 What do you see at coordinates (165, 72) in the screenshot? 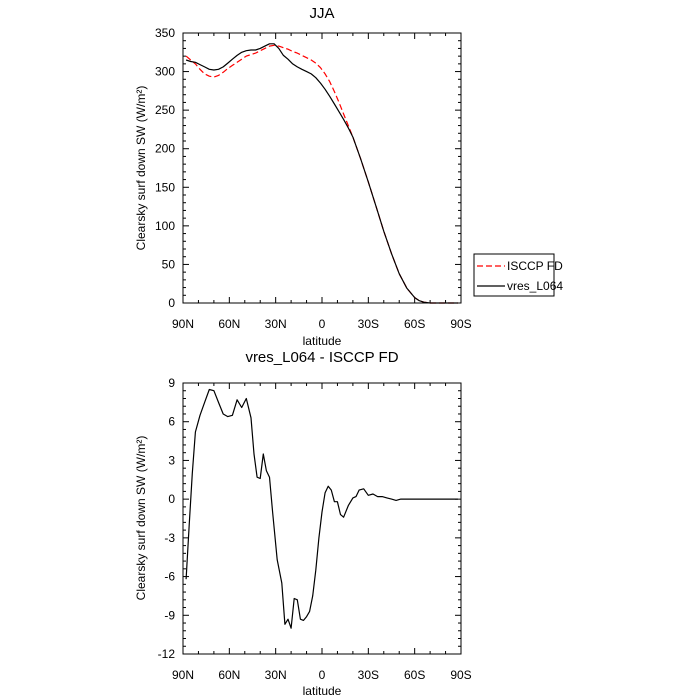
I see `y-tick-label: 300` at bounding box center [165, 72].